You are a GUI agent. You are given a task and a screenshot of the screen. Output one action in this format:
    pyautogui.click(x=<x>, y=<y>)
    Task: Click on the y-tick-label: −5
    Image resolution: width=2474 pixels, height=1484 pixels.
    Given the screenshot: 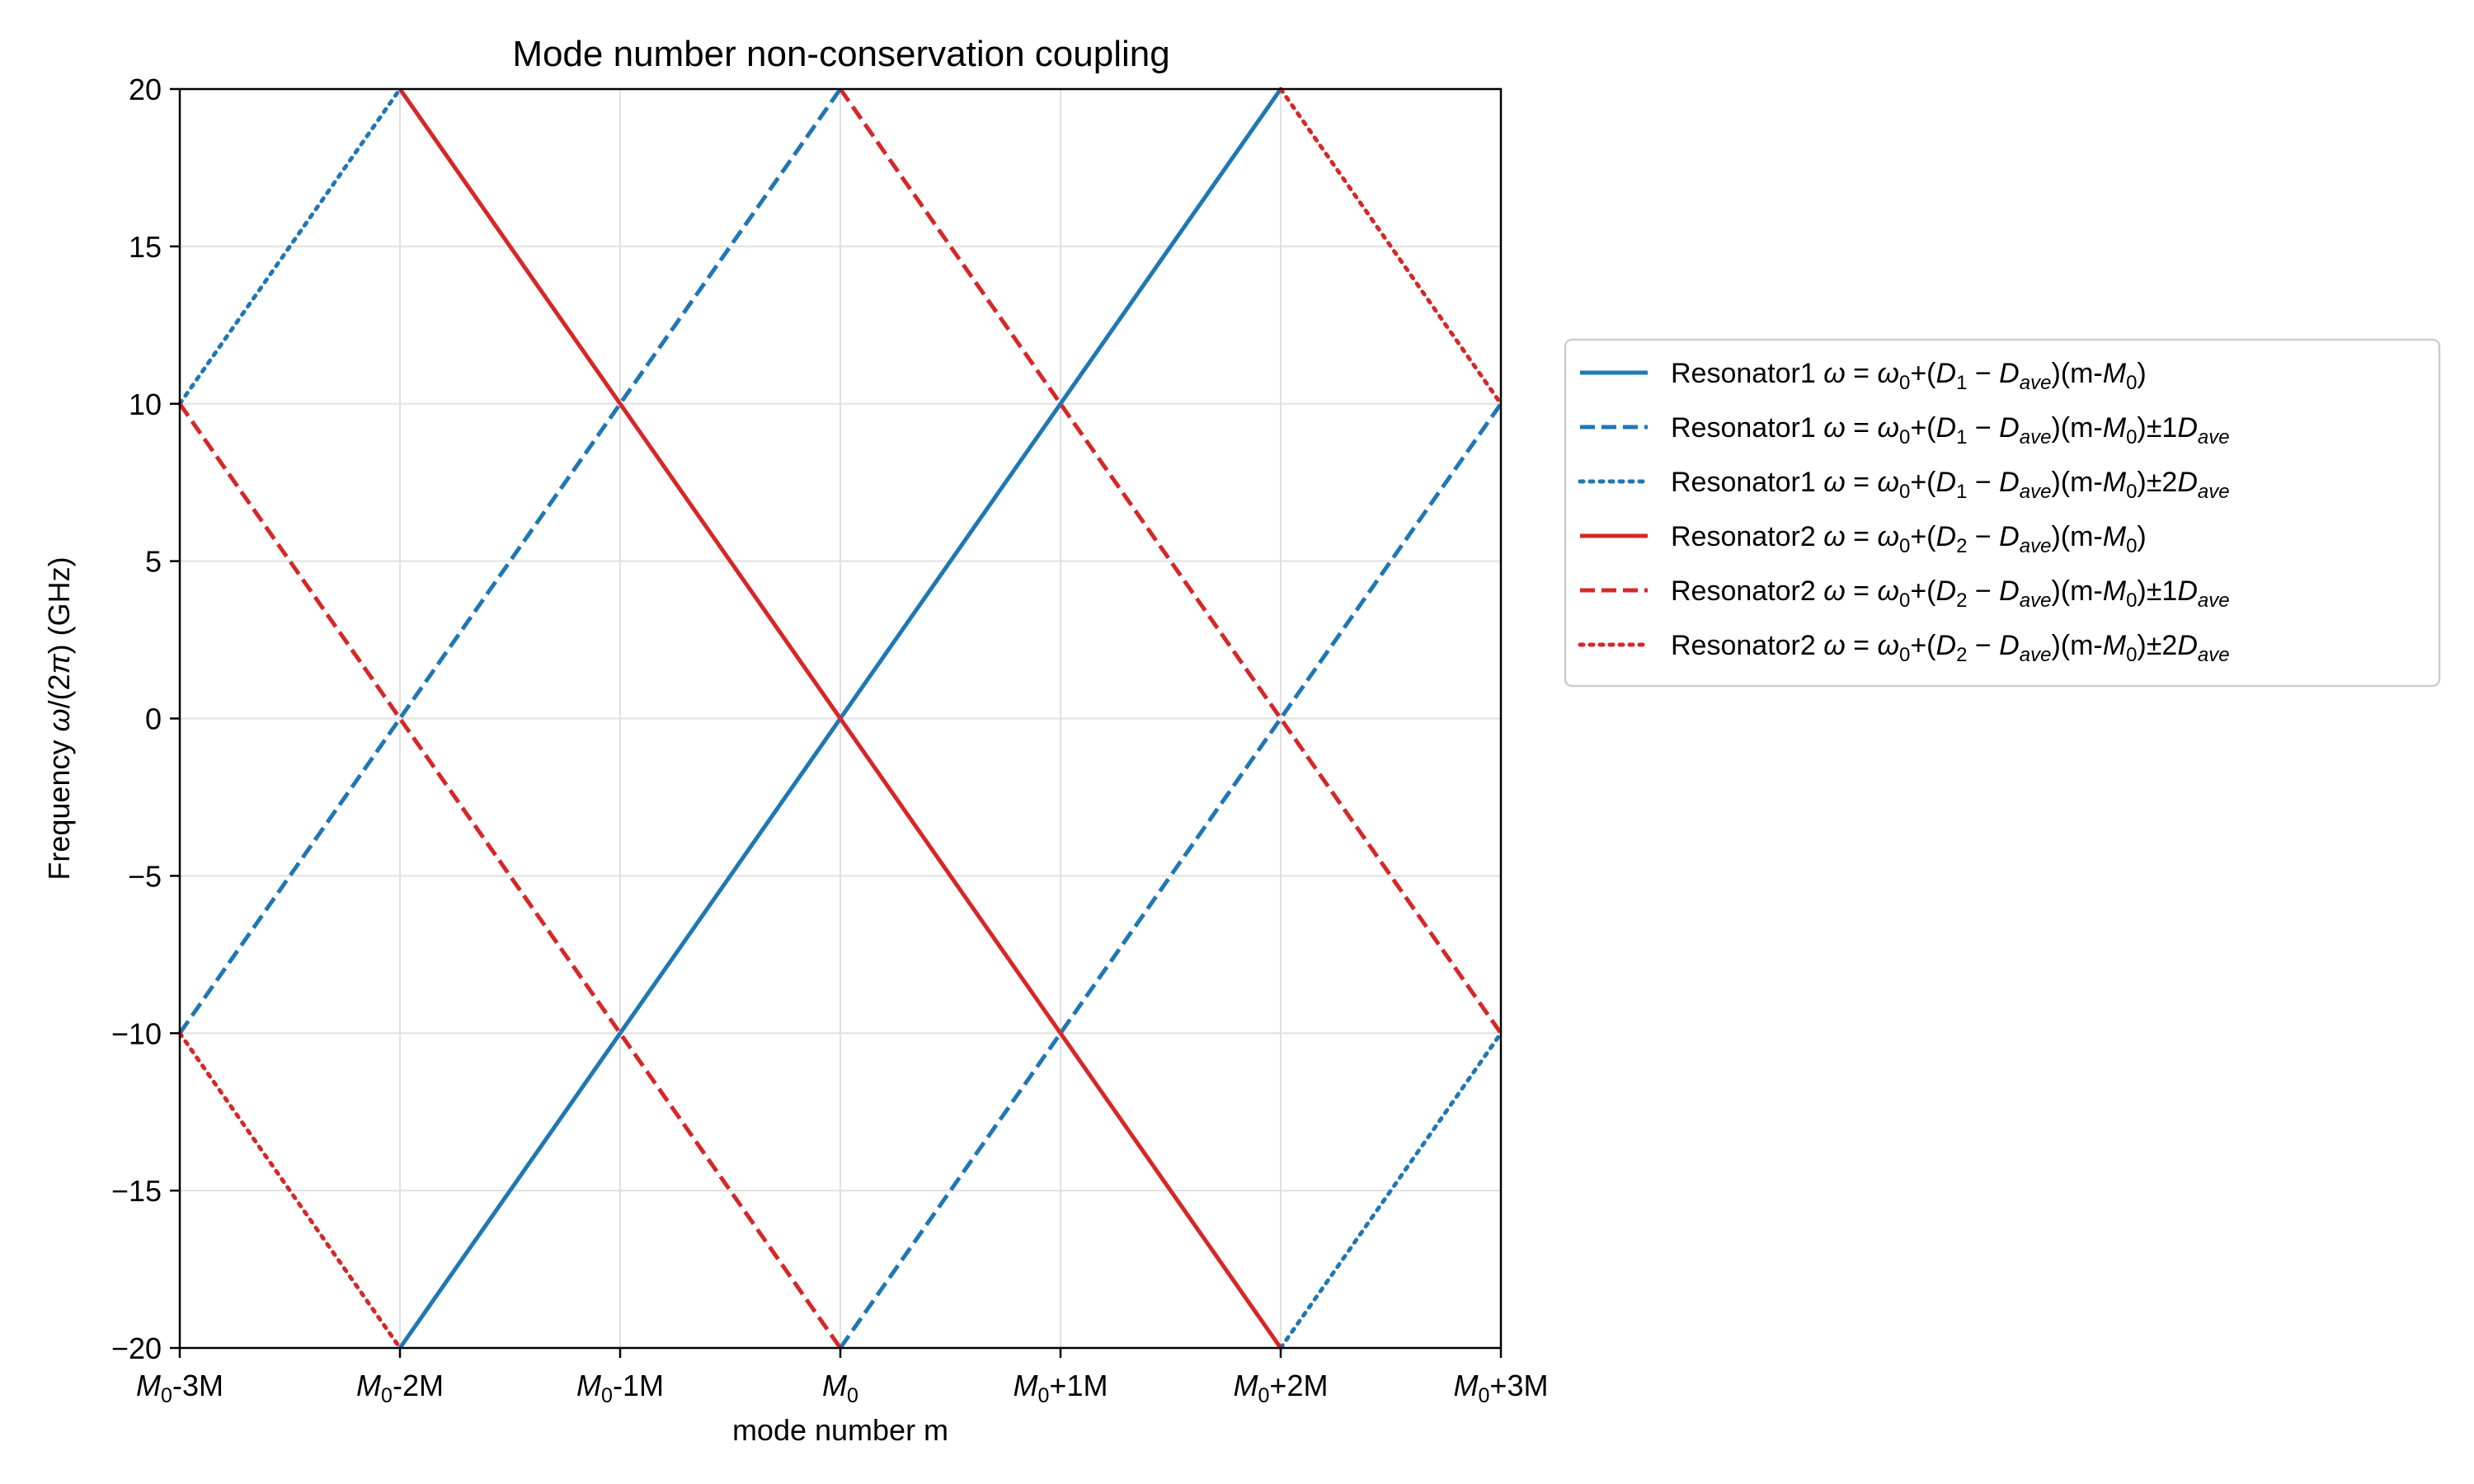 What is the action you would take?
    pyautogui.click(x=145, y=876)
    